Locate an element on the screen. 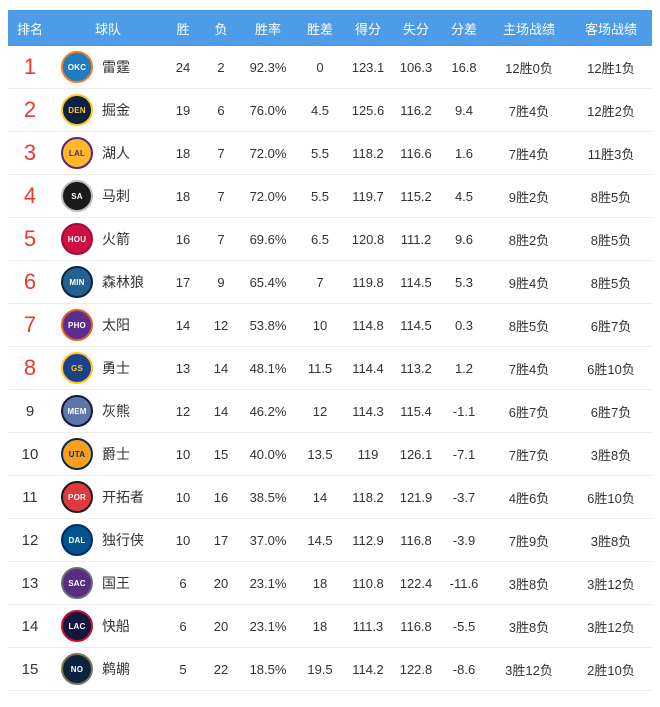 This screenshot has width=660, height=707. team-cell: LAC 快船 is located at coordinates (108, 626).